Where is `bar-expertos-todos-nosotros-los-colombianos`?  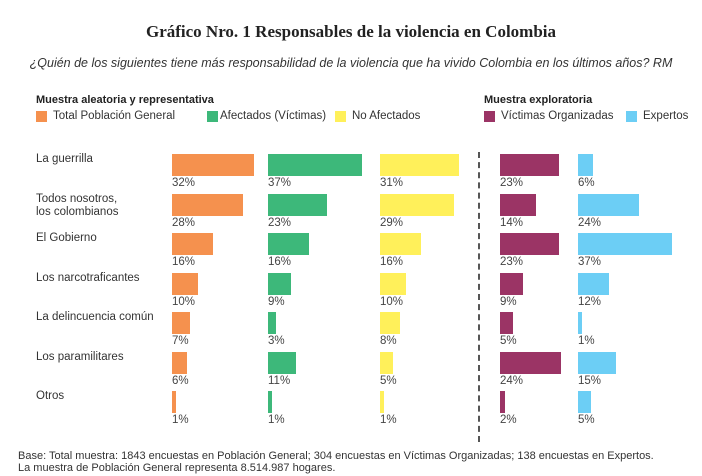
bar-expertos-todos-nosotros-los-colombianos is located at coordinates (609, 204).